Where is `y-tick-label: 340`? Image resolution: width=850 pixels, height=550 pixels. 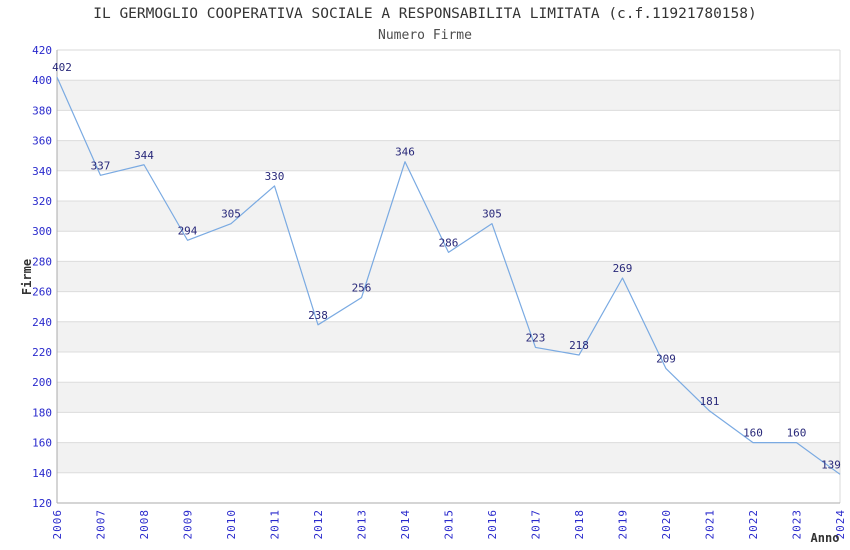 y-tick-label: 340 is located at coordinates (42, 171).